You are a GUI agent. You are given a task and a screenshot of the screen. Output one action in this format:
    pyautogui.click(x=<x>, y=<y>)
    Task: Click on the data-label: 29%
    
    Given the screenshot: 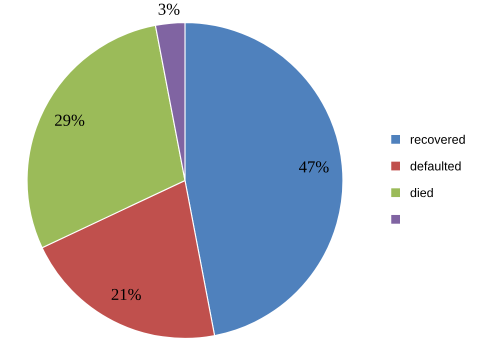 What is the action you would take?
    pyautogui.click(x=69, y=120)
    